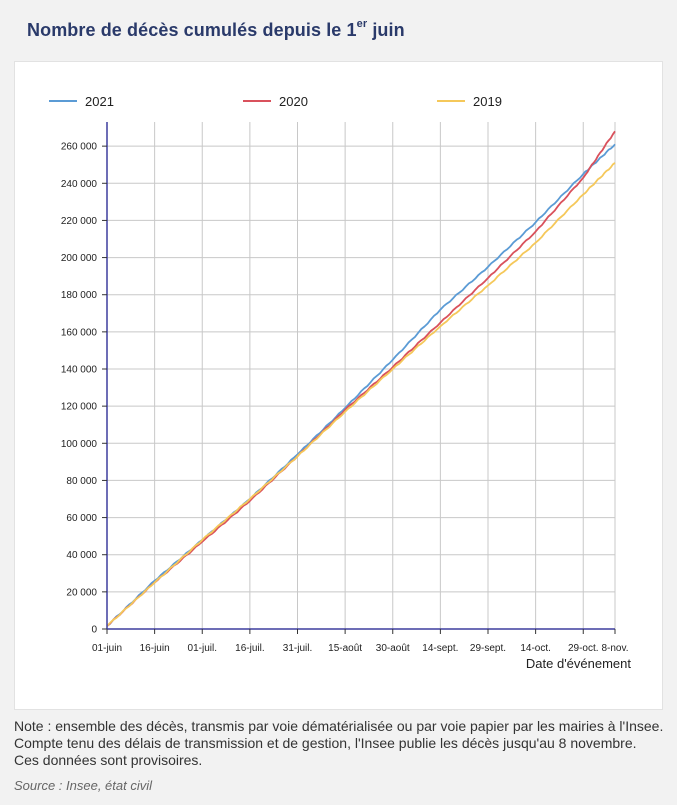  I want to click on x-tick-label: 29-sept., so click(488, 648).